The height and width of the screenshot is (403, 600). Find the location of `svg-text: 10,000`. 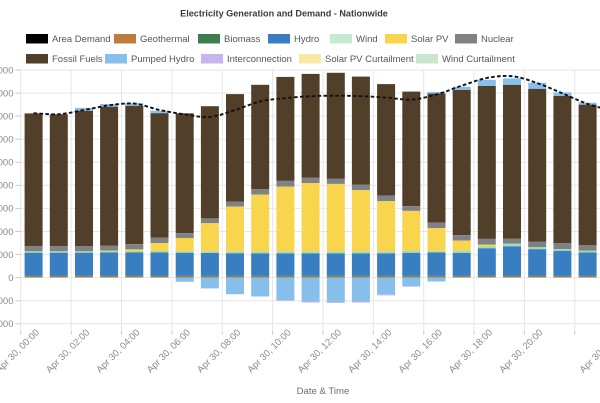

svg-text: 10,000 is located at coordinates (7, 255).